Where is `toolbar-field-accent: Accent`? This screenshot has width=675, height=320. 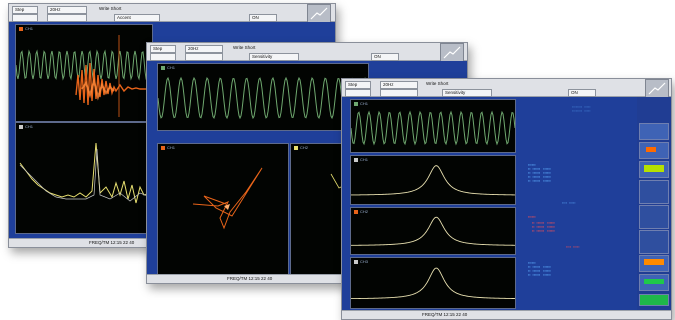
toolbar-field-accent: Accent is located at coordinates (137, 18).